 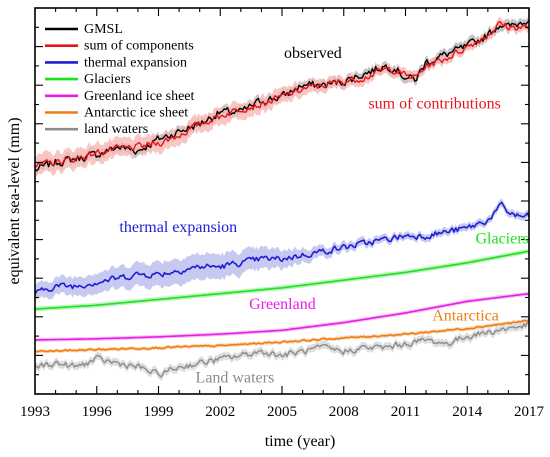 I want to click on legend-label: Greenland ice sheet, so click(x=139, y=96).